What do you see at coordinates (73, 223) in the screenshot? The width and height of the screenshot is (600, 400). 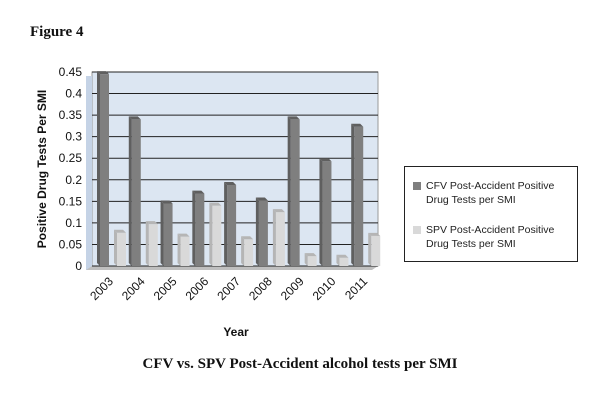 I see `y-tick-label: 0.1` at bounding box center [73, 223].